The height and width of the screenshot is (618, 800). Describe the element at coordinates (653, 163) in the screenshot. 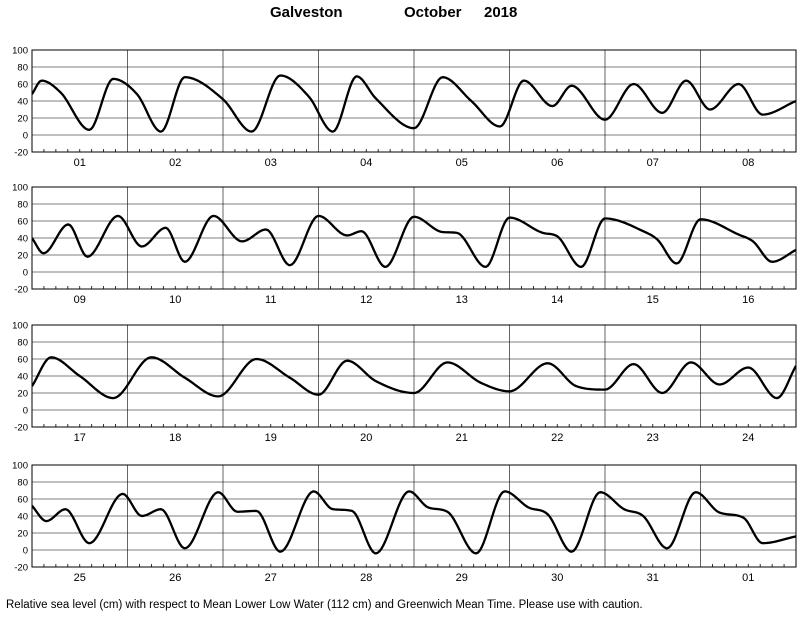

I see `day-label: 07` at that location.